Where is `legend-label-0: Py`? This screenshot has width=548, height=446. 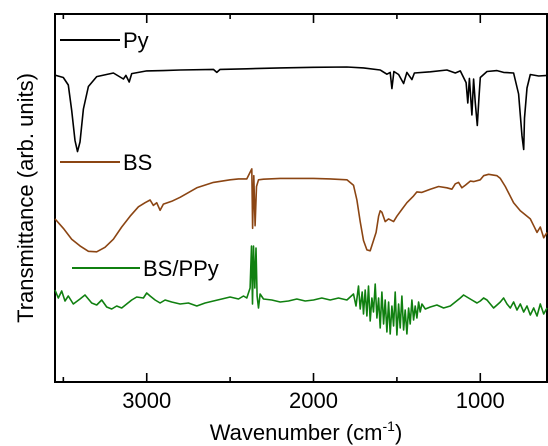 legend-label-0: Py is located at coordinates (136, 40).